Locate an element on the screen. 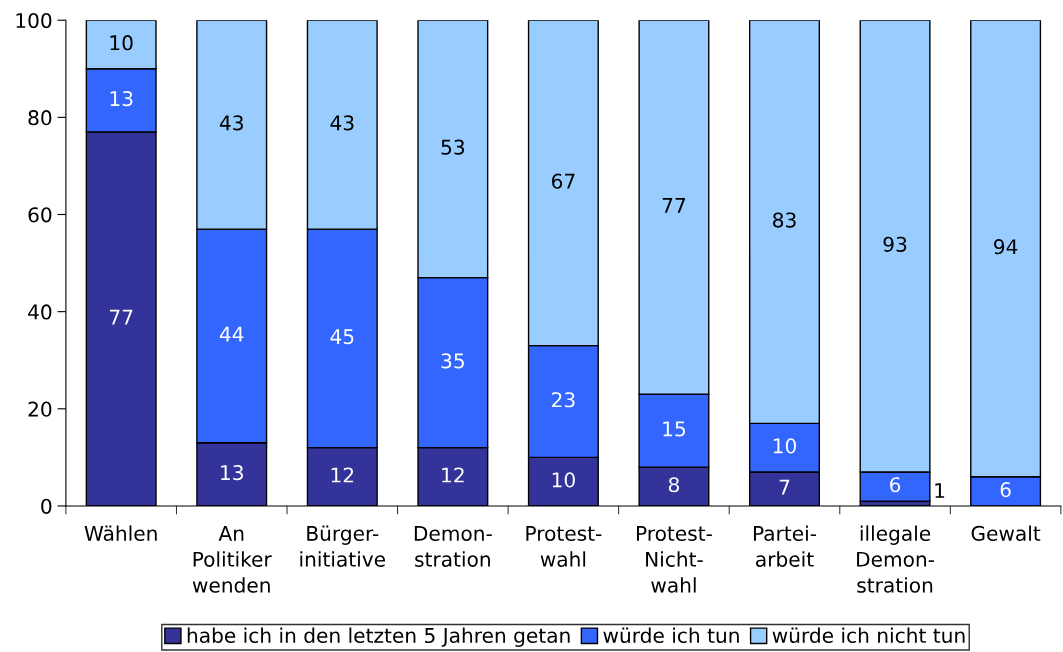 Image resolution: width=1063 pixels, height=652 pixels. y-tick-label: 80 is located at coordinates (40, 118).